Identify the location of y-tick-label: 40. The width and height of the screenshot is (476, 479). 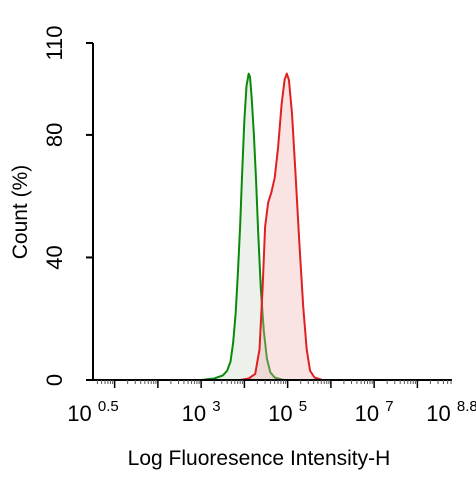
(54, 257).